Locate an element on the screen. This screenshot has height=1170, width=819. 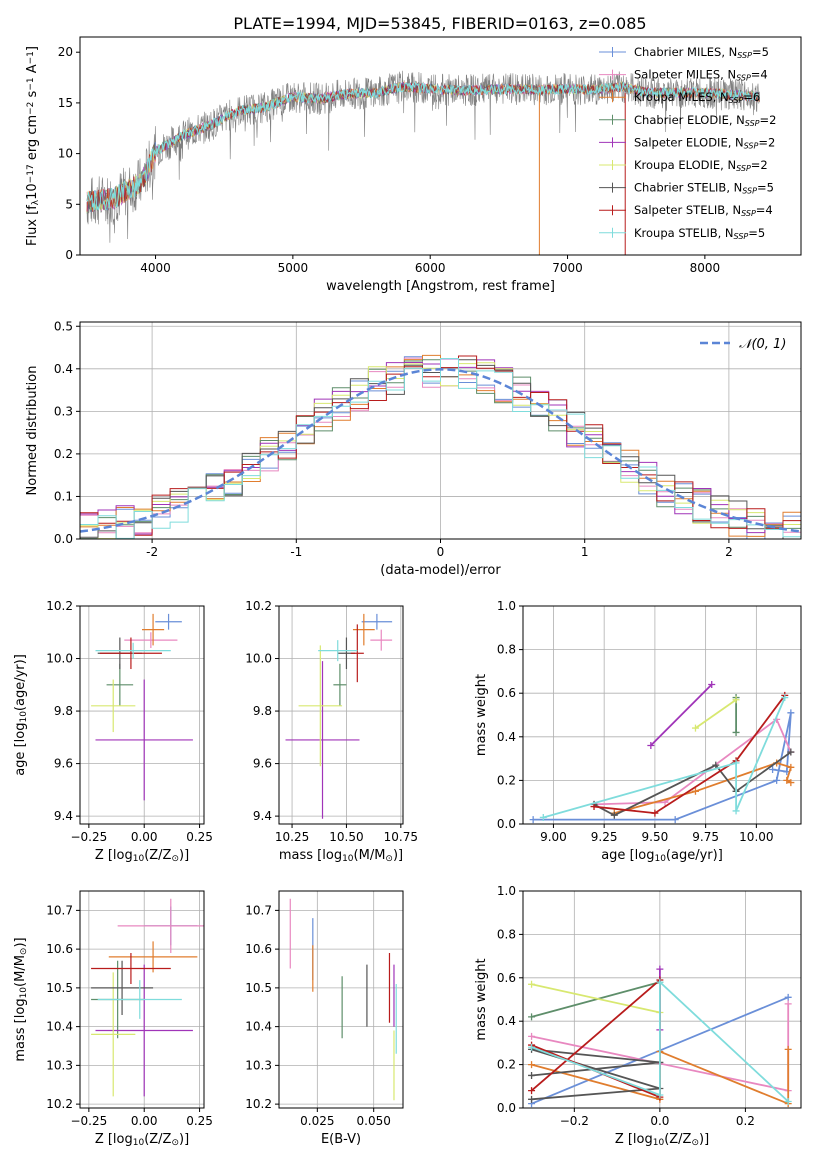
errorbar-salpeter-stelib is located at coordinates (130, 653).